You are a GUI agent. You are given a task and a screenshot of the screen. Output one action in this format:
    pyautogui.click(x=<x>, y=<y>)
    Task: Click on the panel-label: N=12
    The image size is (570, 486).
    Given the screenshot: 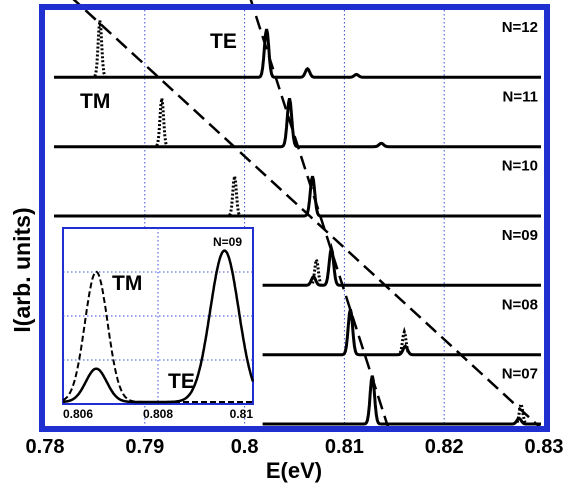 What is the action you would take?
    pyautogui.click(x=520, y=27)
    